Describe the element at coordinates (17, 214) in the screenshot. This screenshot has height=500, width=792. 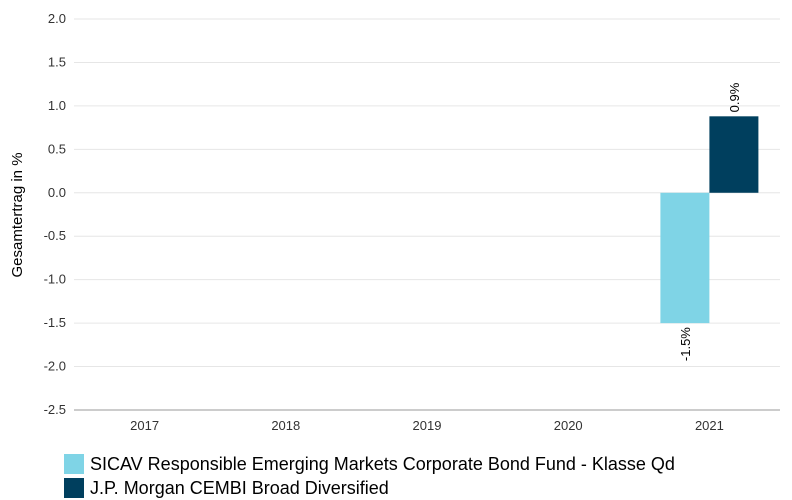
I see `y-axis-label: Gesamtertrag in %` at that location.